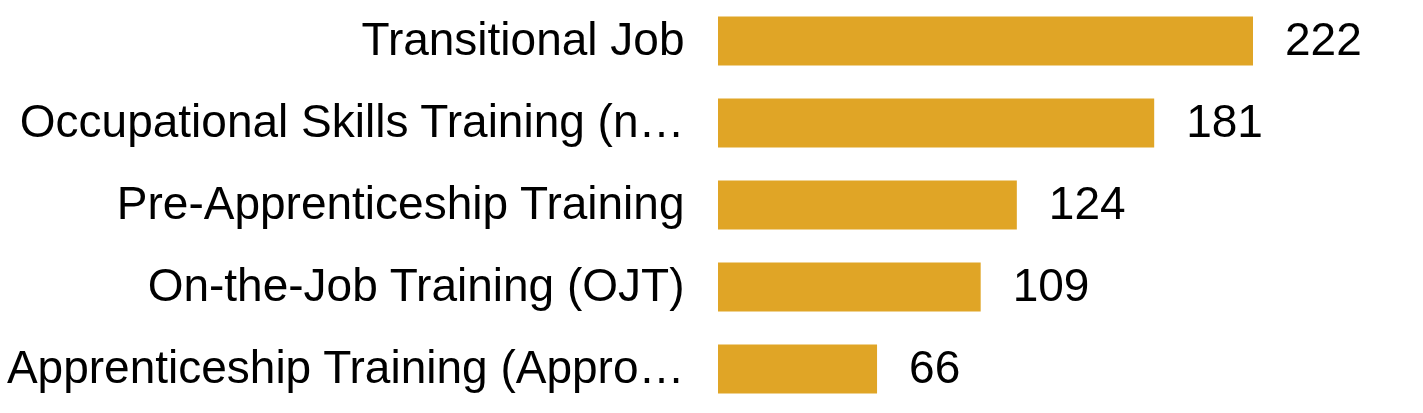  What do you see at coordinates (935, 367) in the screenshot?
I see `data-label: 66` at bounding box center [935, 367].